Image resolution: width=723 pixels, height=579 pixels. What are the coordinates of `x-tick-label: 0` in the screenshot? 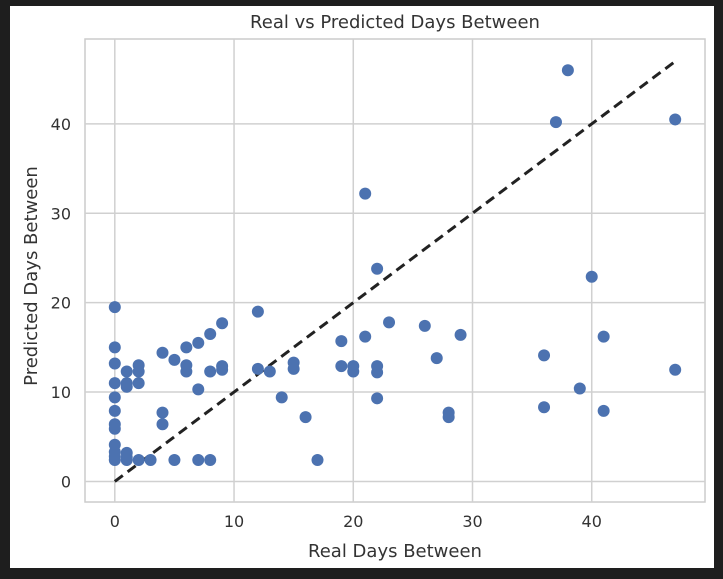 It's located at (115, 521).